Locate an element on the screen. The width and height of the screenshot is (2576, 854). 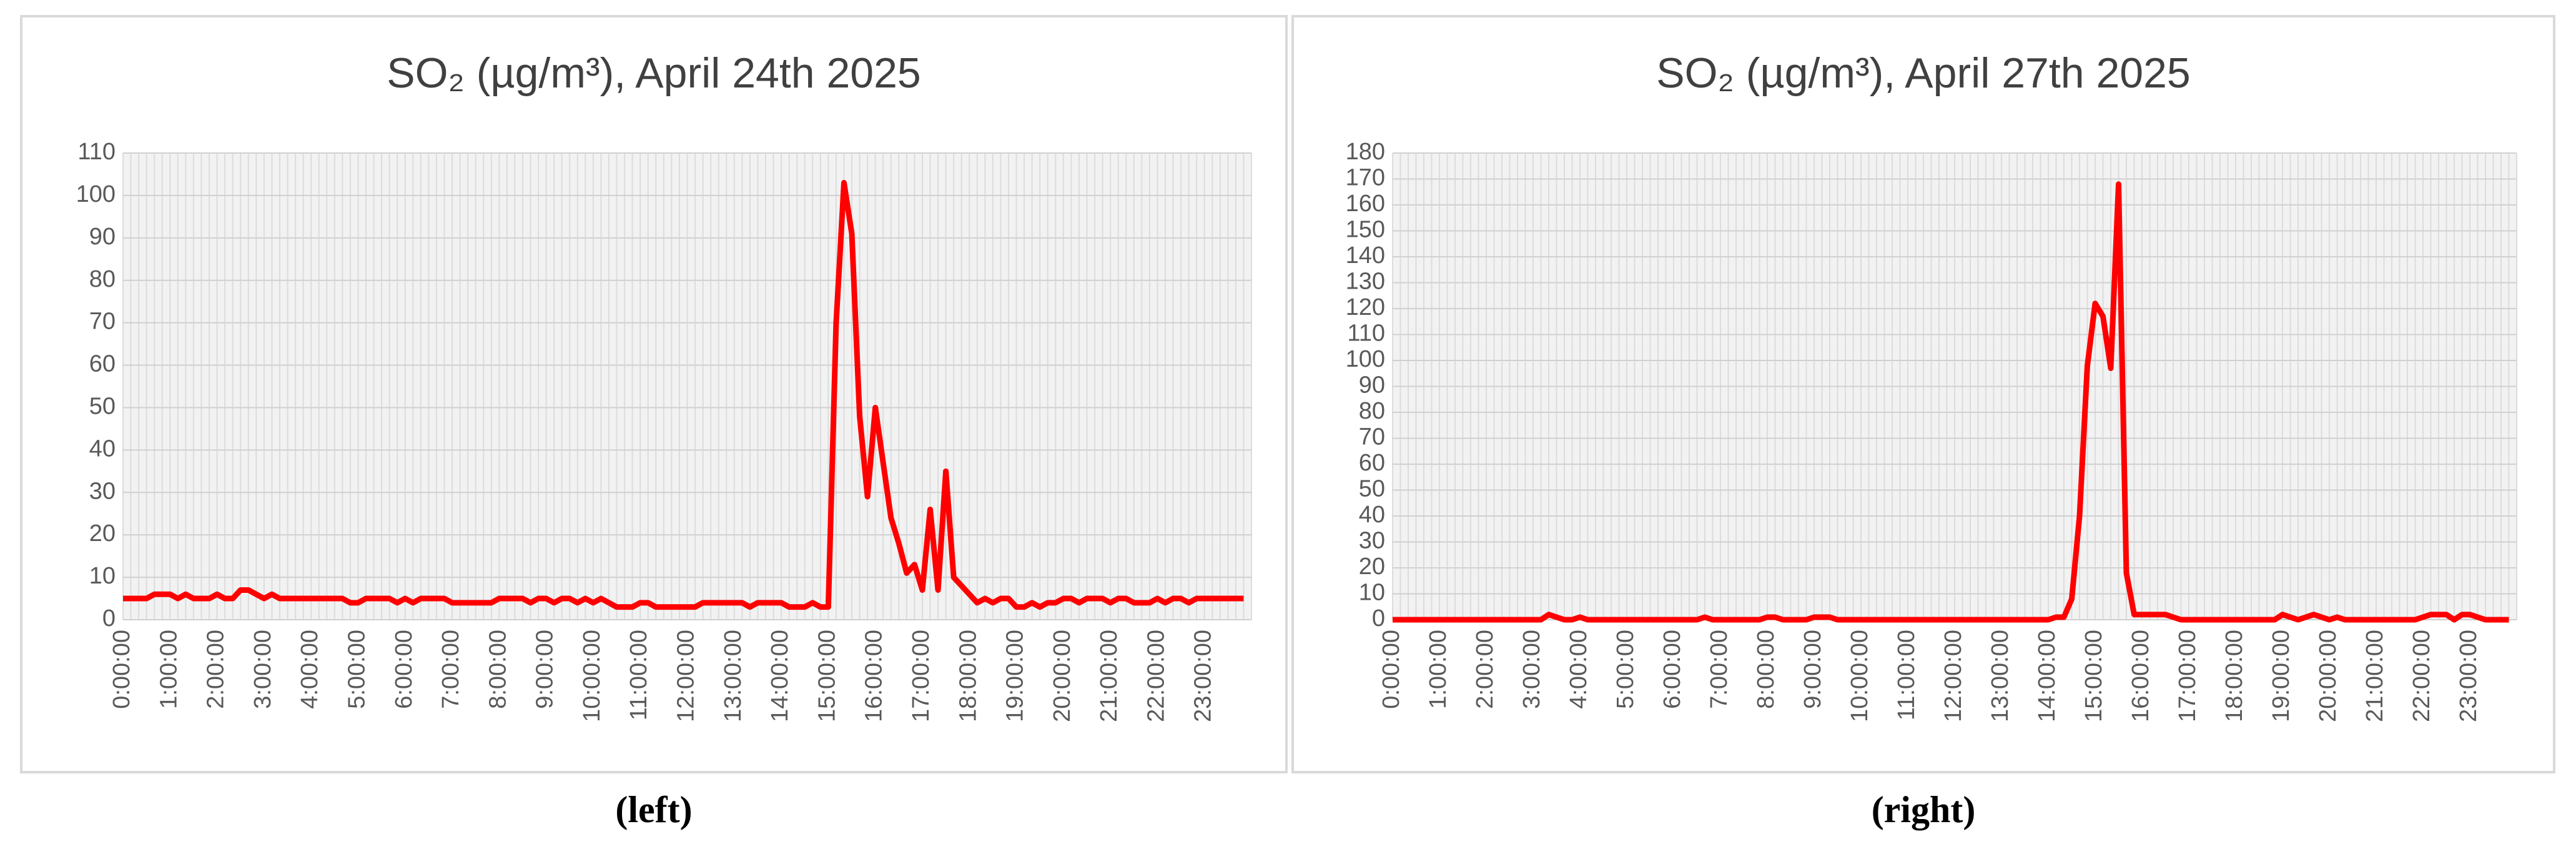
caption: (right) is located at coordinates (1924, 809).